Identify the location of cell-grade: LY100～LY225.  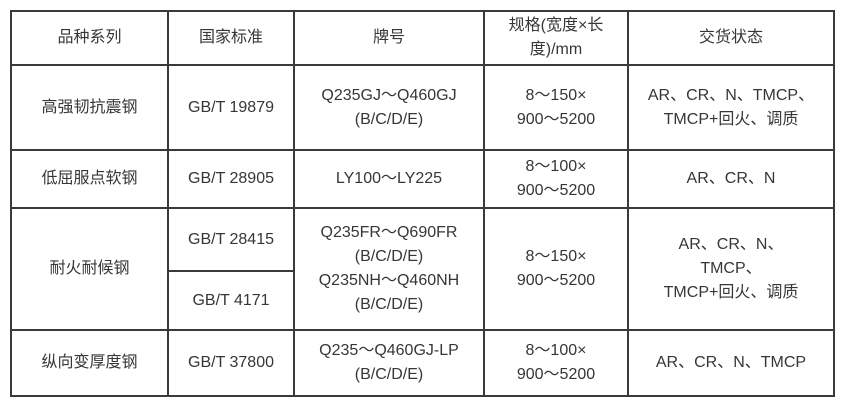
(389, 179).